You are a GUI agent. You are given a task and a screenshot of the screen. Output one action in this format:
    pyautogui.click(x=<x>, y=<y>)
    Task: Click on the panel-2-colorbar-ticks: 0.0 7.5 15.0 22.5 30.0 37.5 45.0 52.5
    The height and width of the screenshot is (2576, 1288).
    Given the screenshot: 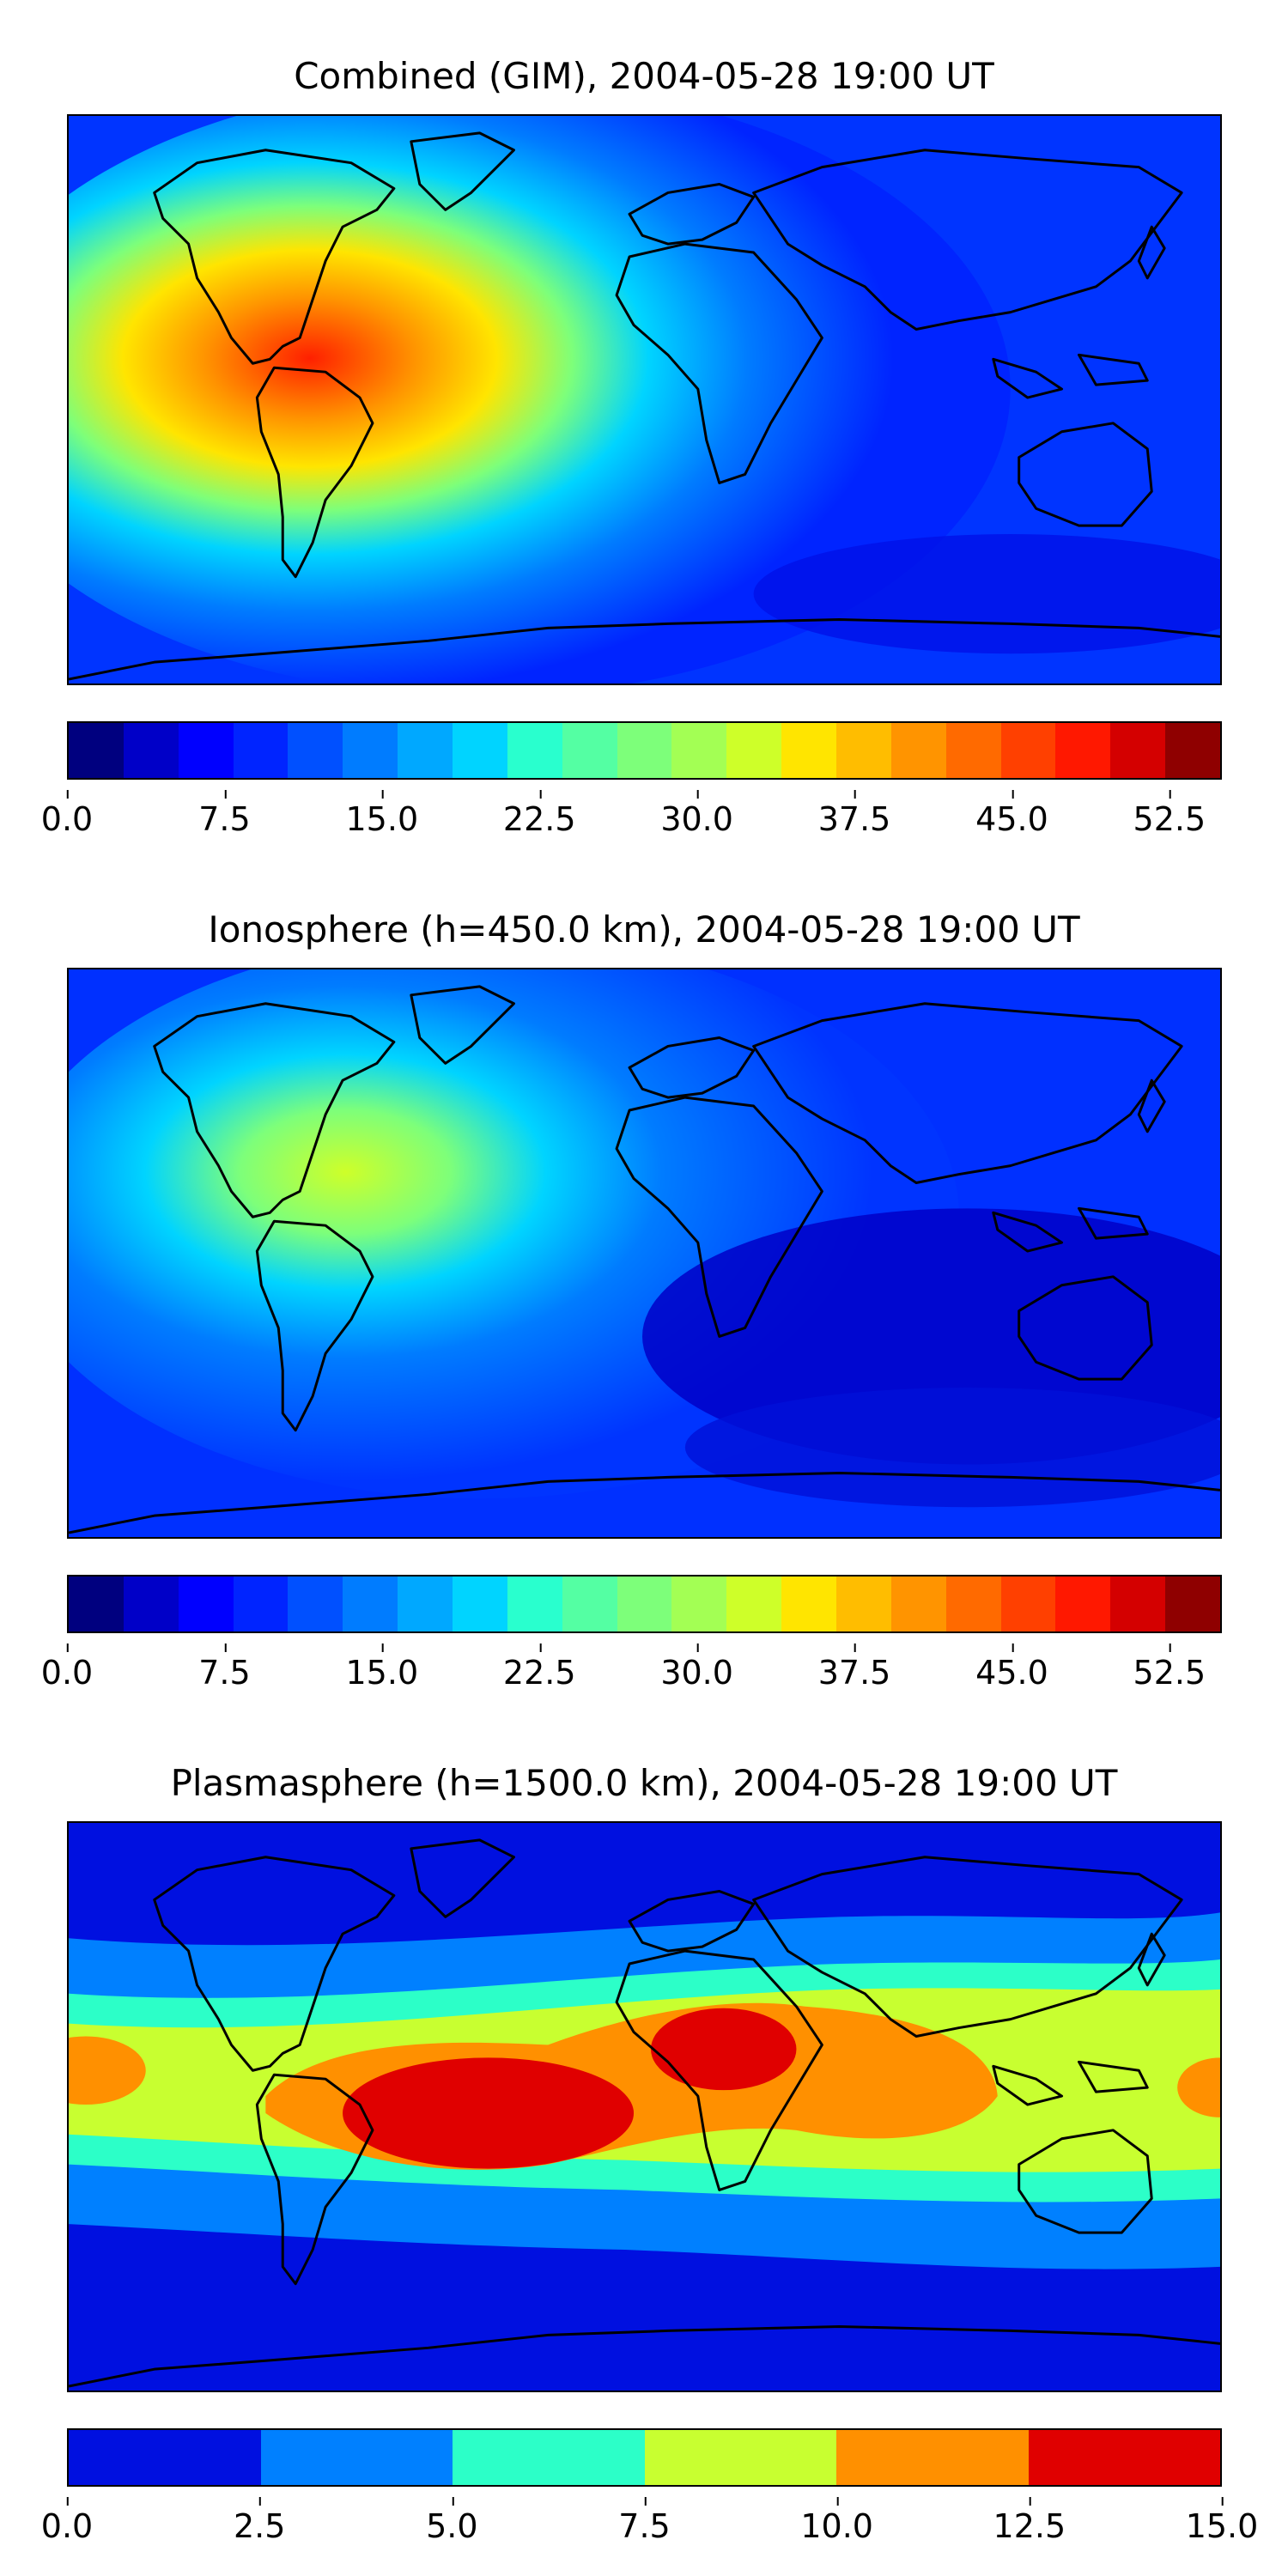 What is the action you would take?
    pyautogui.click(x=631, y=1670)
    